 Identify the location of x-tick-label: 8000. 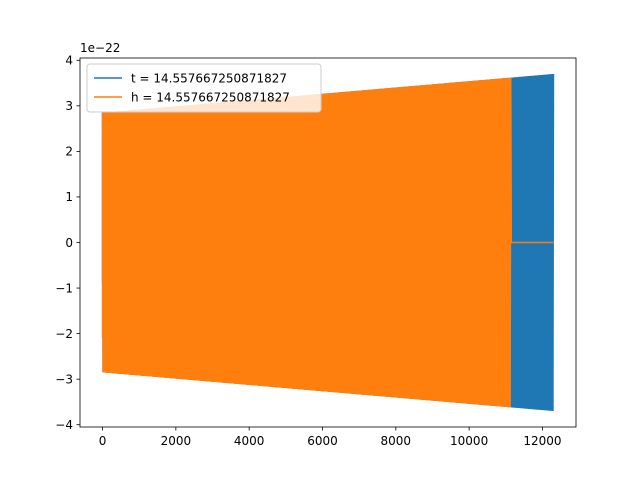
(396, 441).